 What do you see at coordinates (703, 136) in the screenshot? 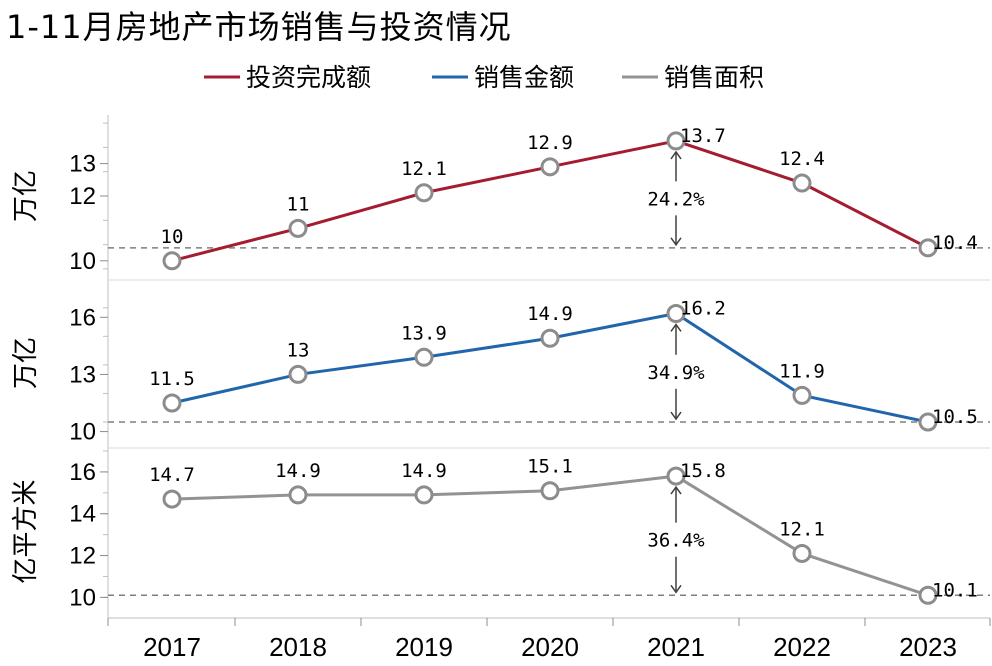
I see `data-label: 13.7` at bounding box center [703, 136].